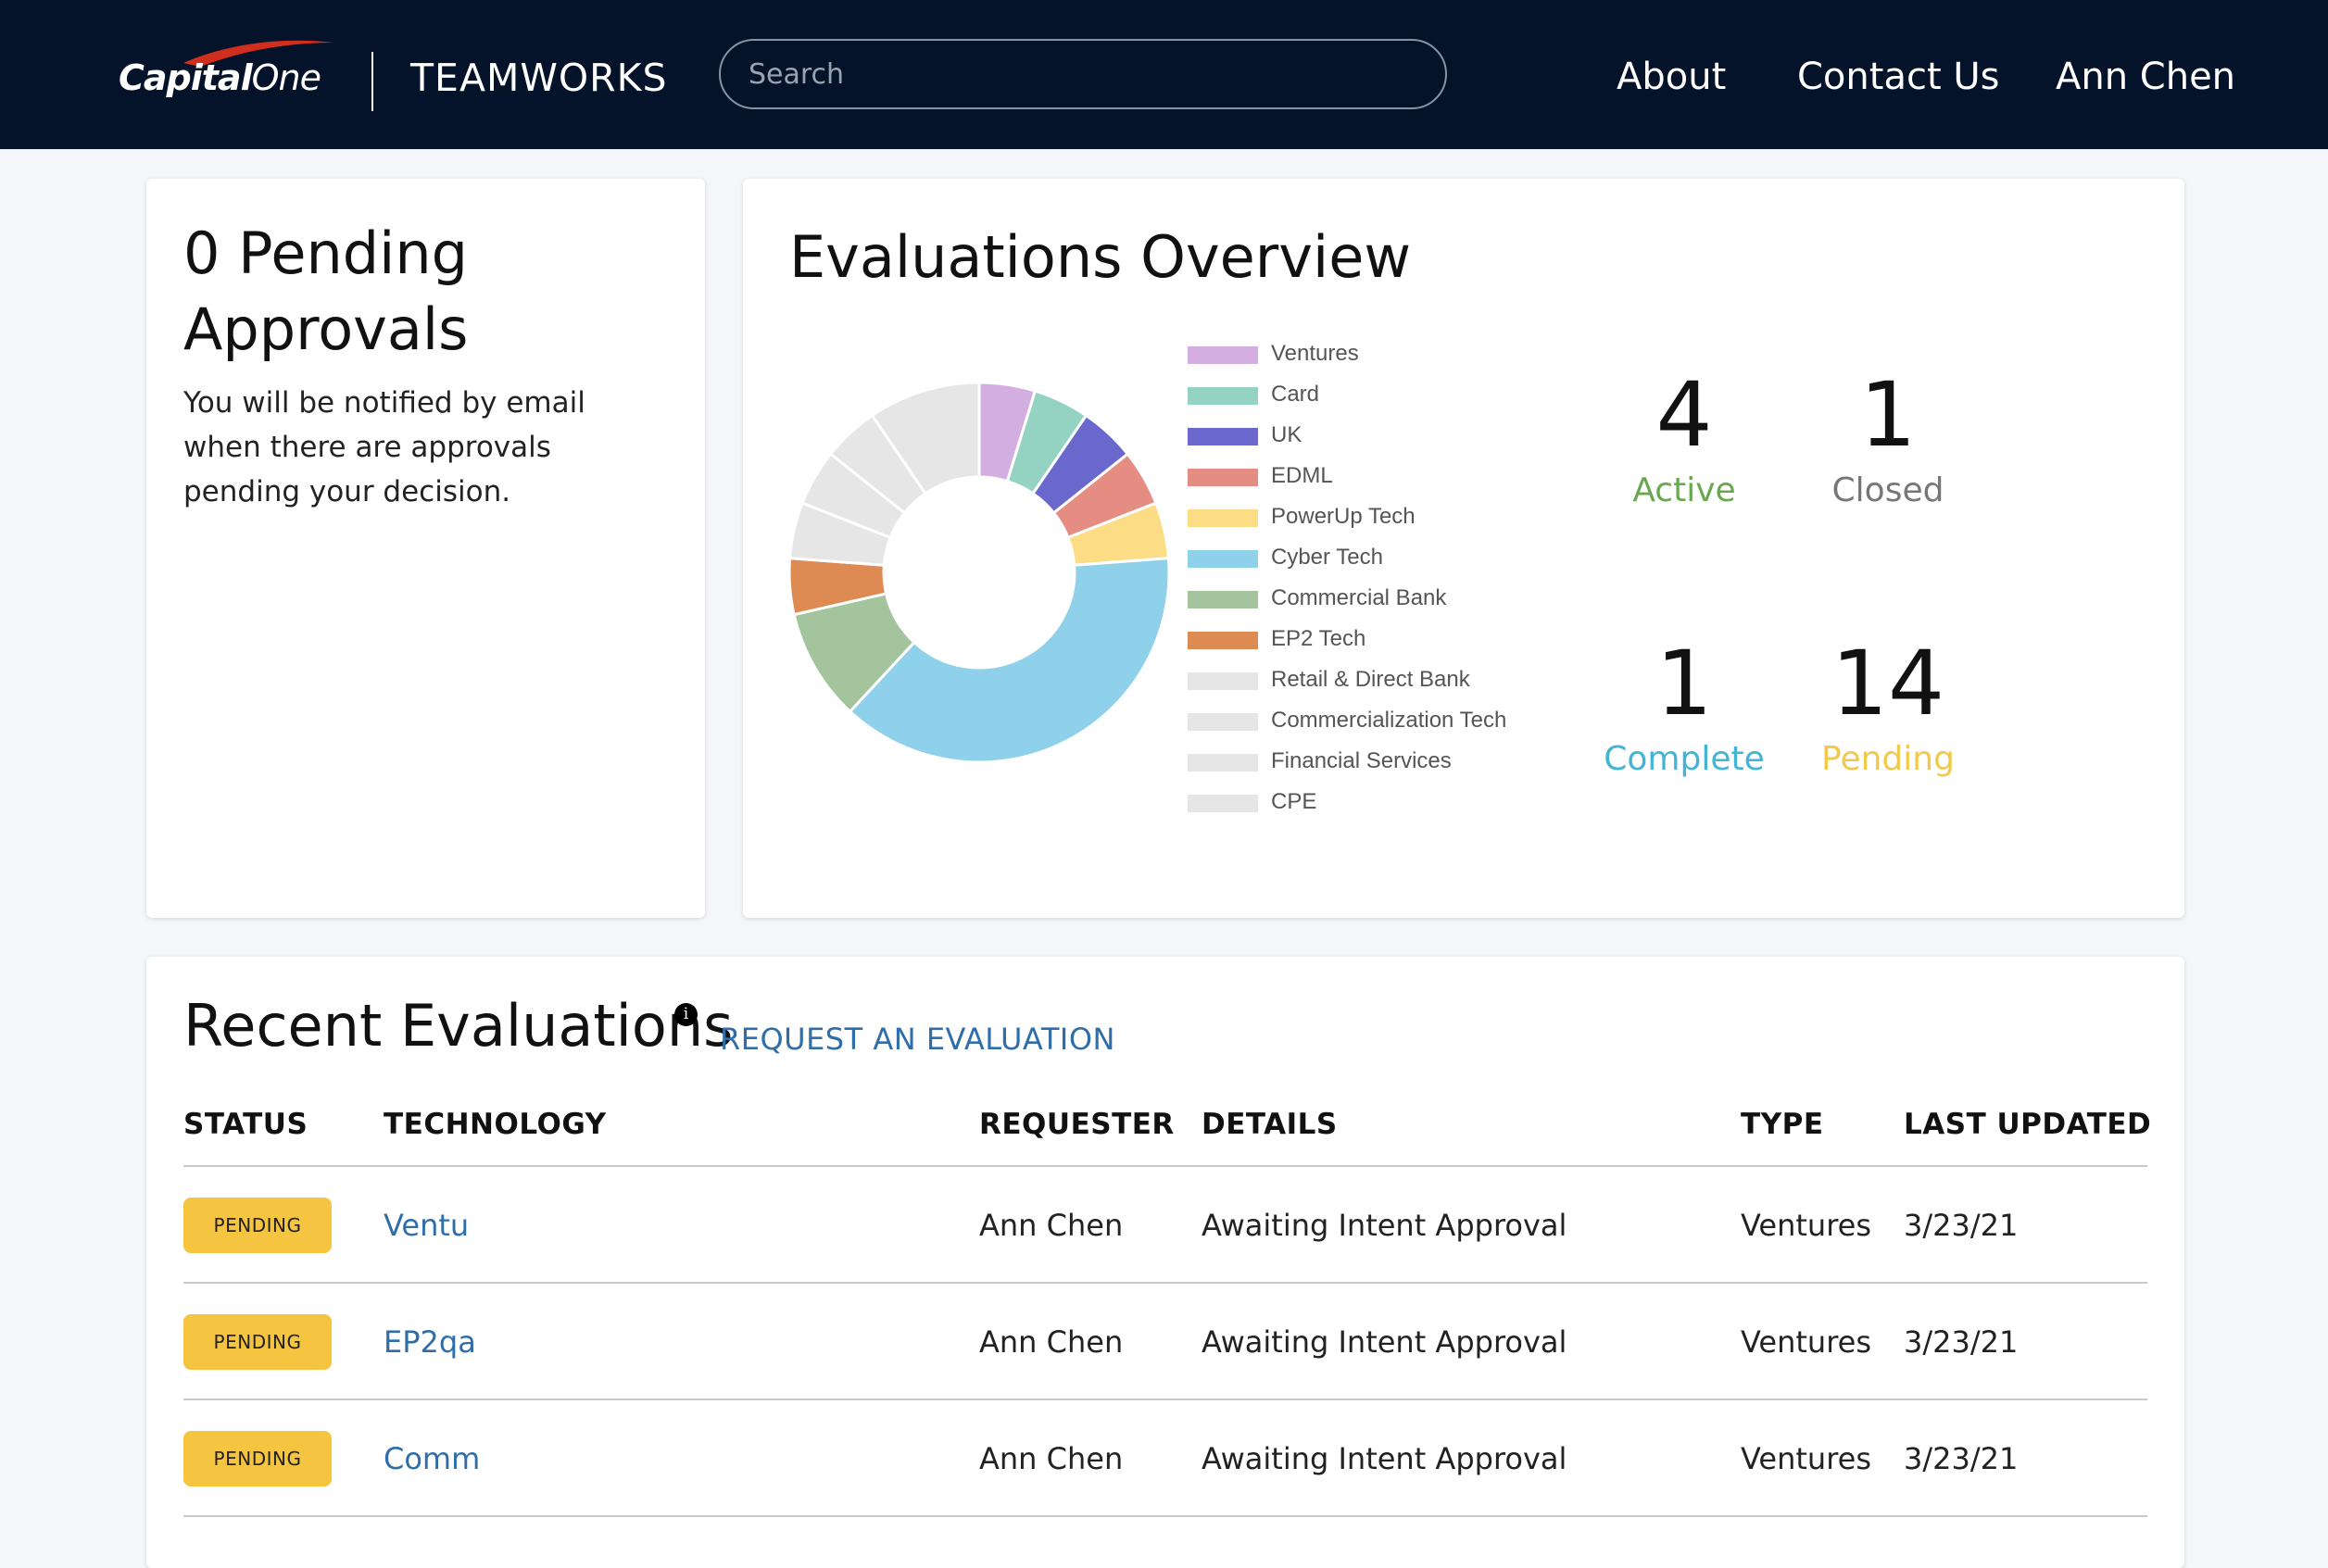 The image size is (2328, 1568). What do you see at coordinates (1302, 476) in the screenshot?
I see `legend-label: EDML` at bounding box center [1302, 476].